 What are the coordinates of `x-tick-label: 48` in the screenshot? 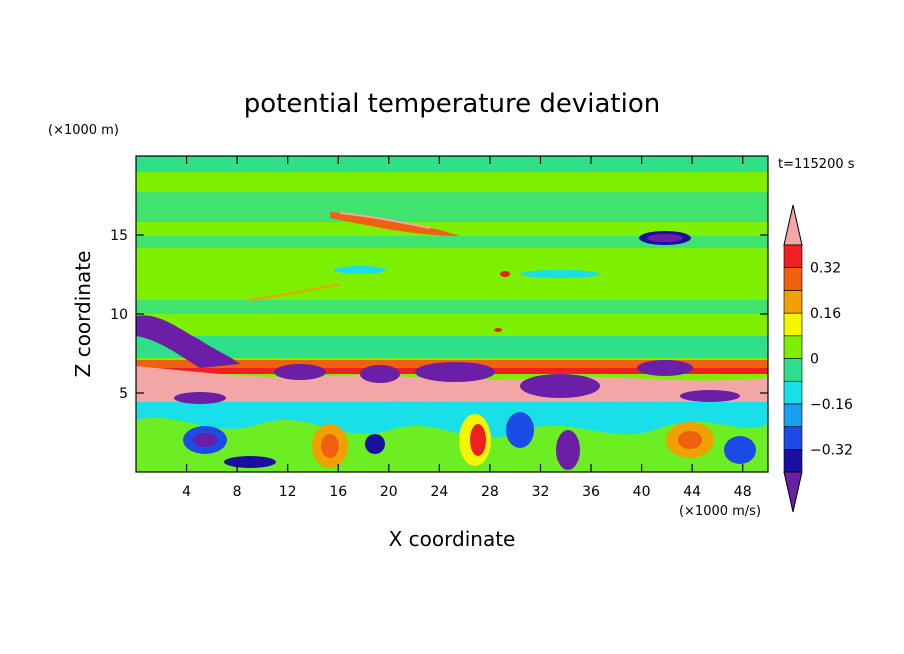 It's located at (743, 492).